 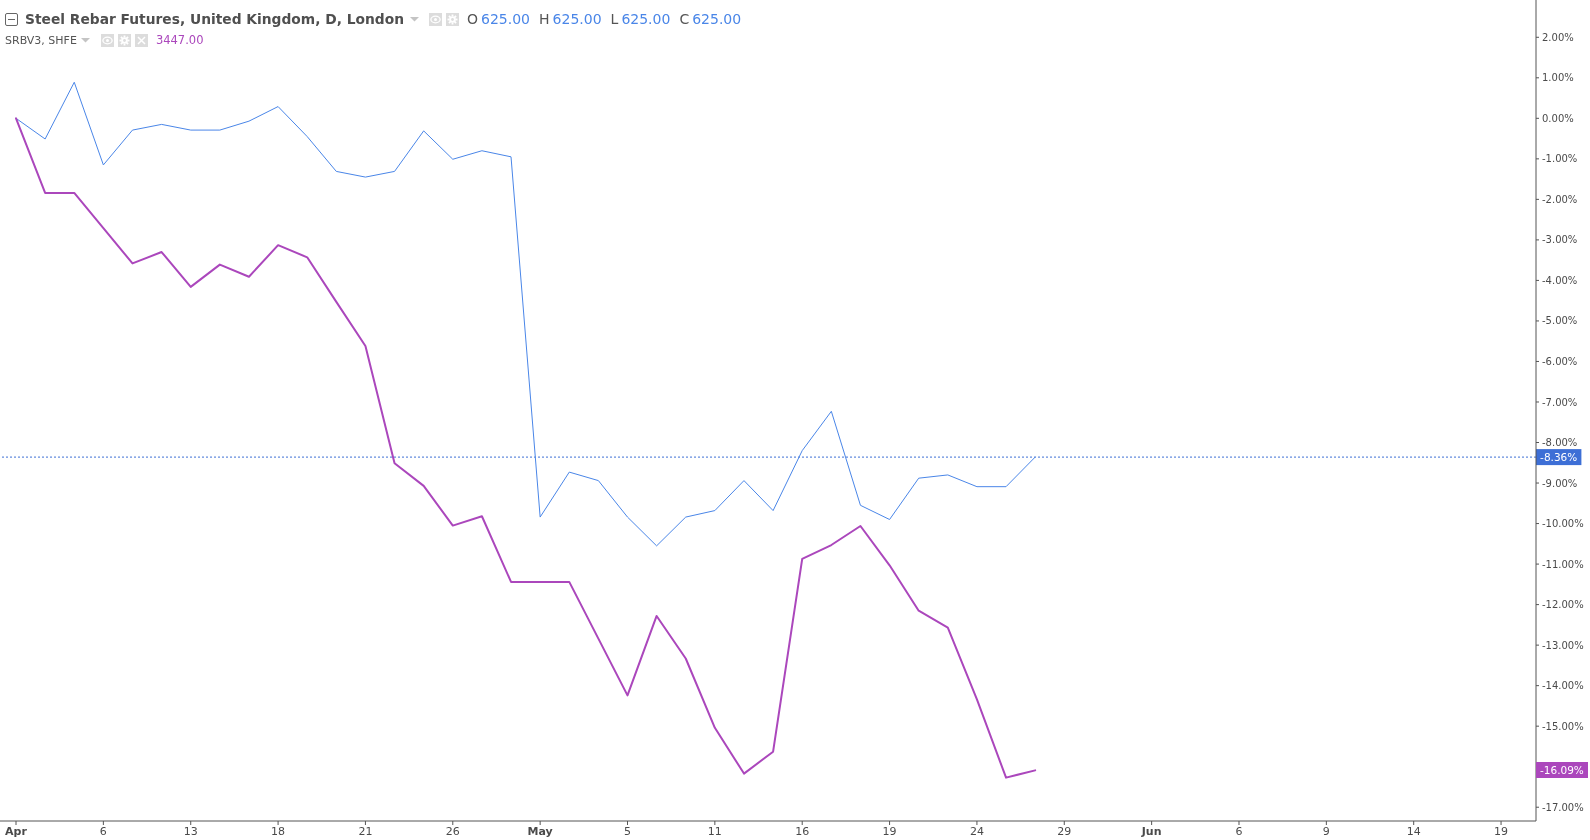 What do you see at coordinates (365, 832) in the screenshot?
I see `x-tick-label: 21` at bounding box center [365, 832].